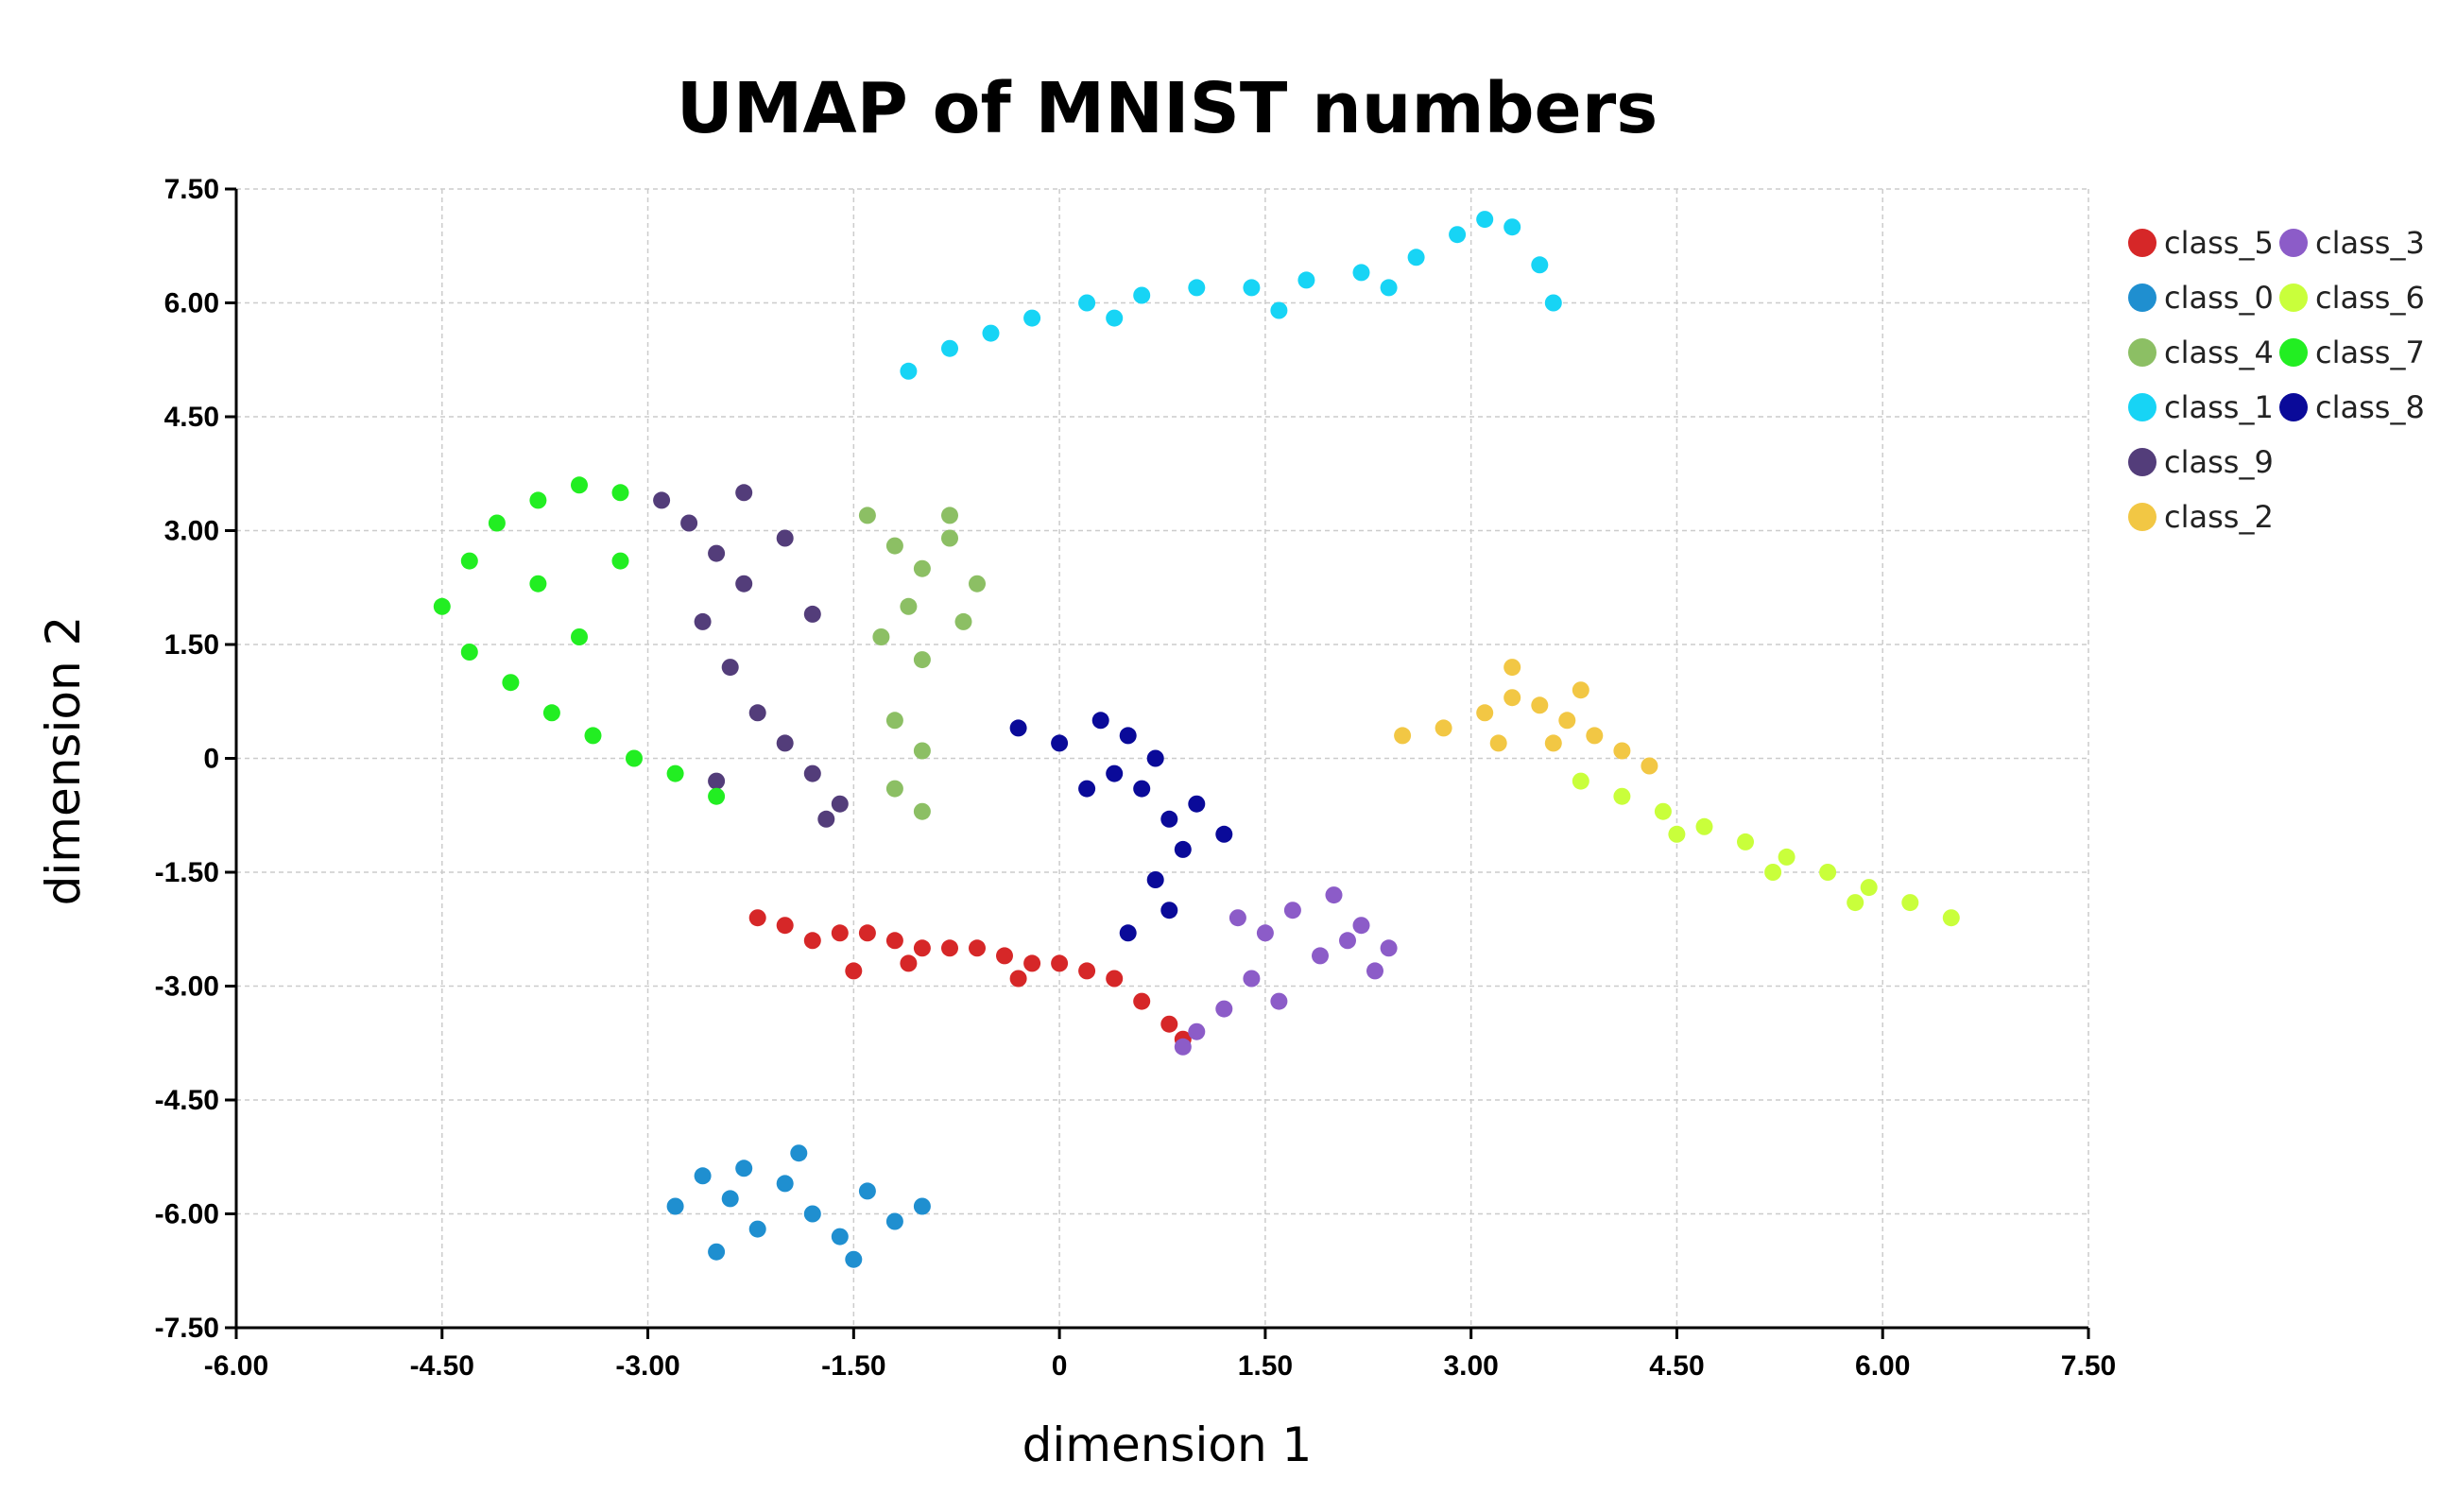  Describe the element at coordinates (1676, 1366) in the screenshot. I see `x-tick-label: 4.50` at that location.